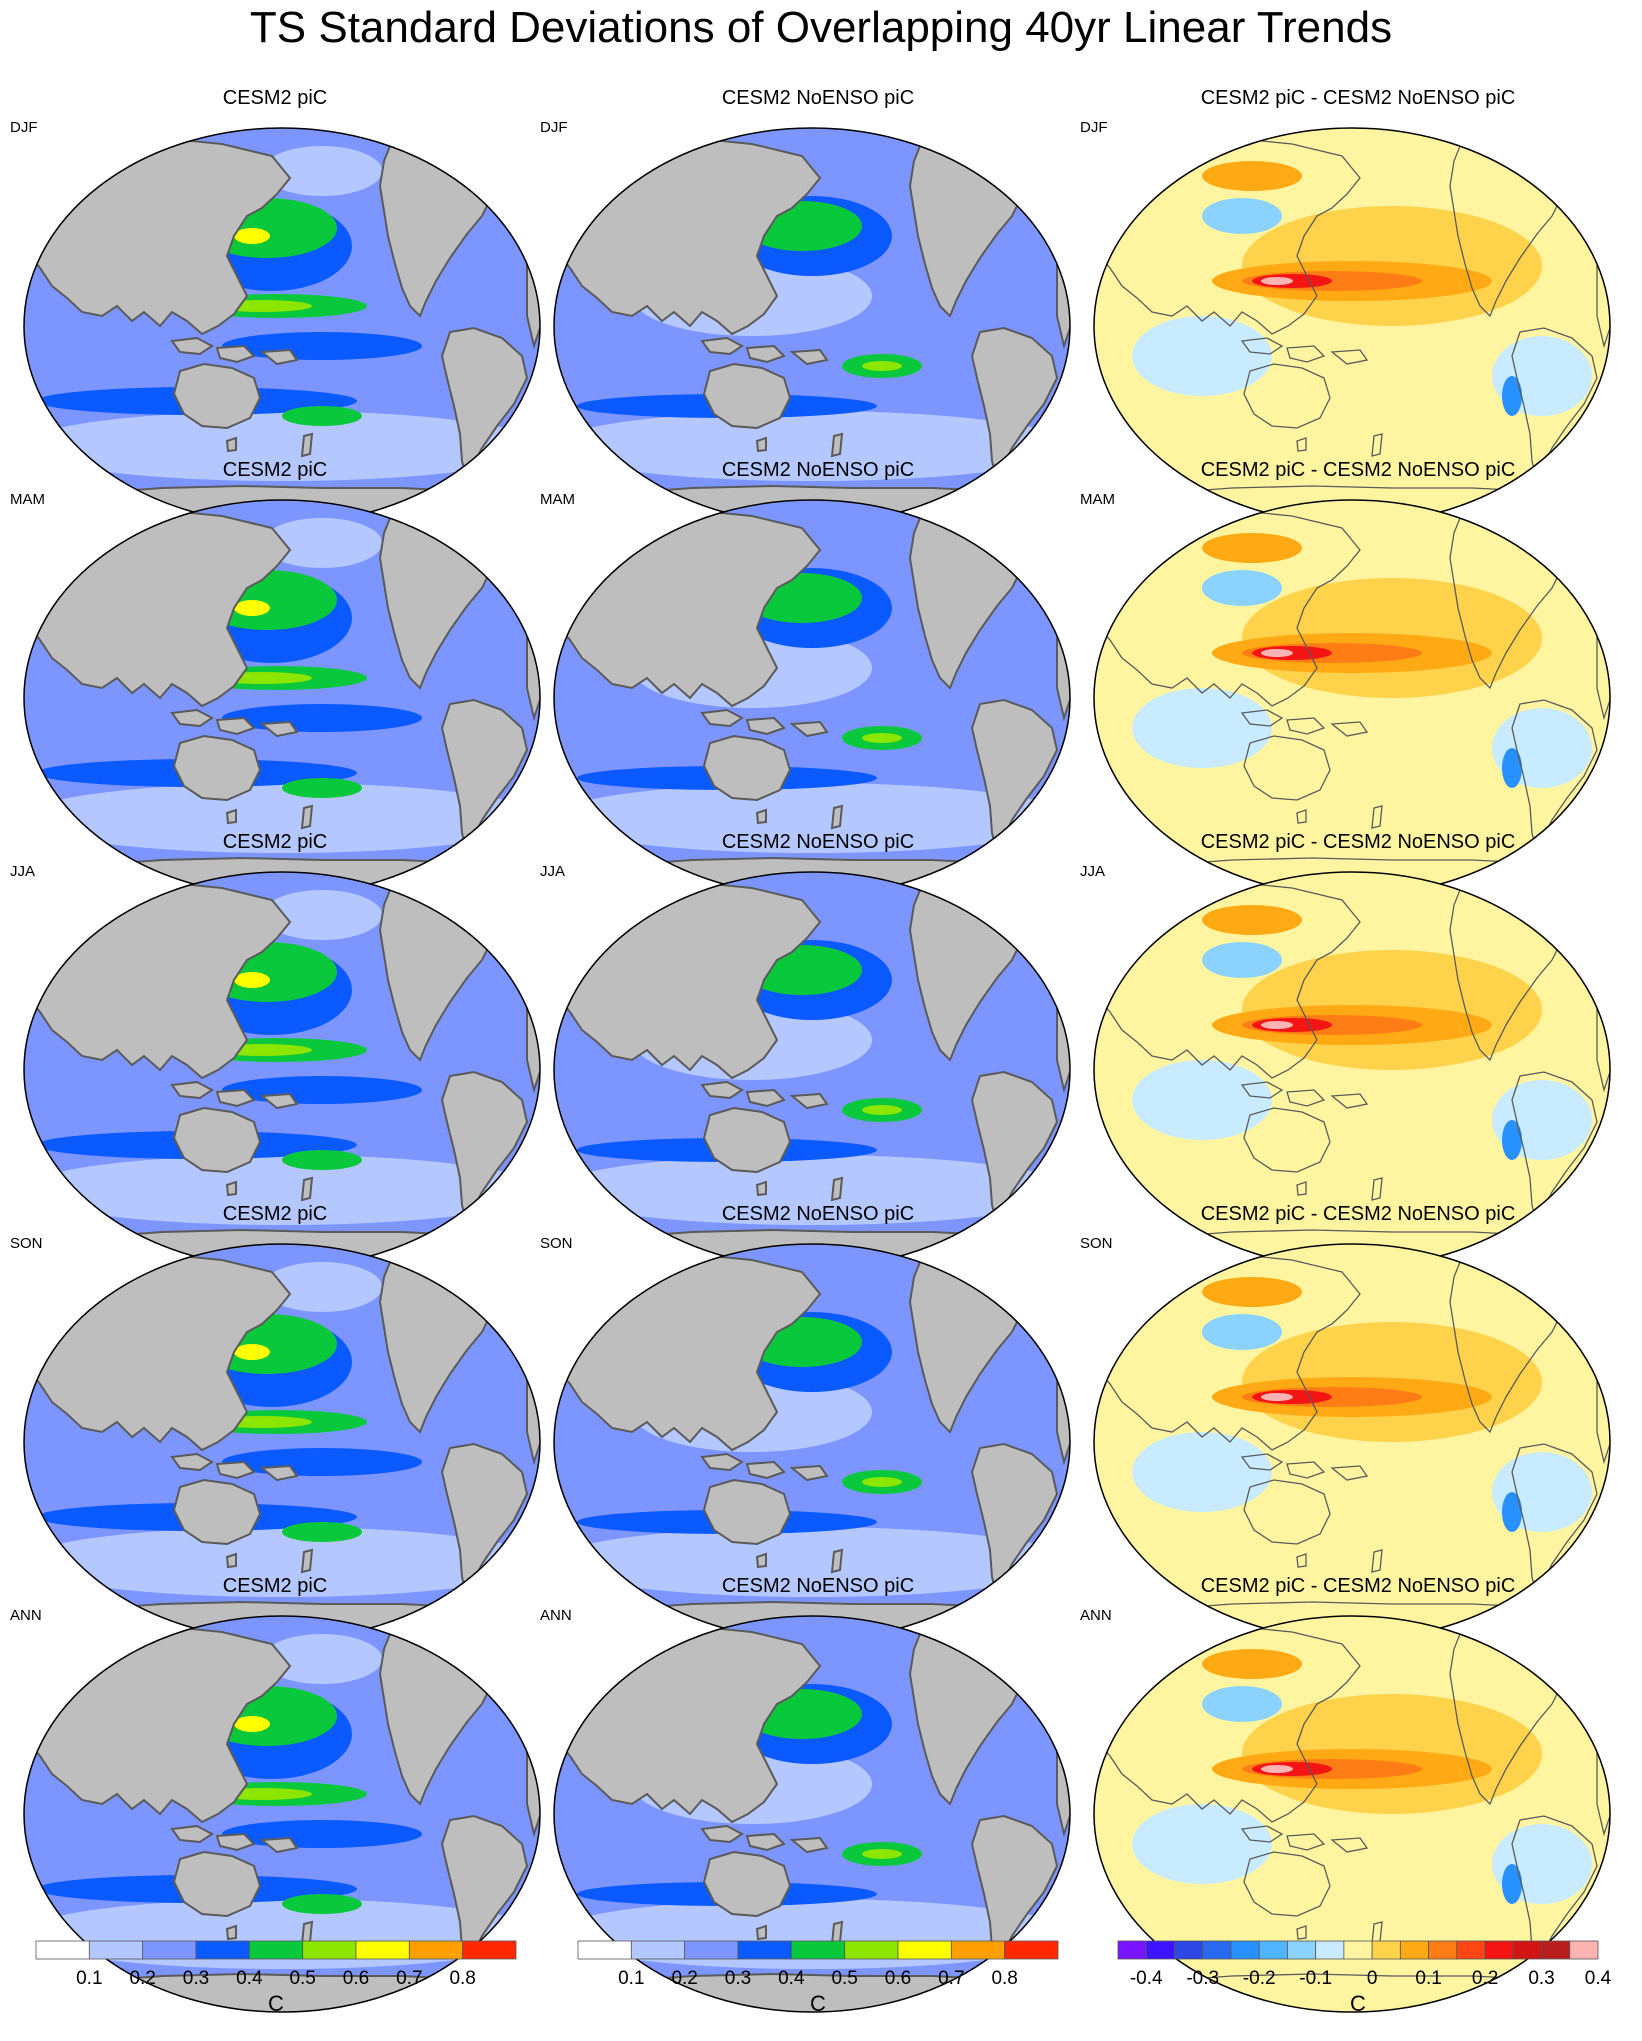 This screenshot has height=2041, width=1642. I want to click on colorbar: -0.4 -0.3 -0.2 -0.1 0 0.1 0.2 0.3 0.4 C, so click(1364, 1978).